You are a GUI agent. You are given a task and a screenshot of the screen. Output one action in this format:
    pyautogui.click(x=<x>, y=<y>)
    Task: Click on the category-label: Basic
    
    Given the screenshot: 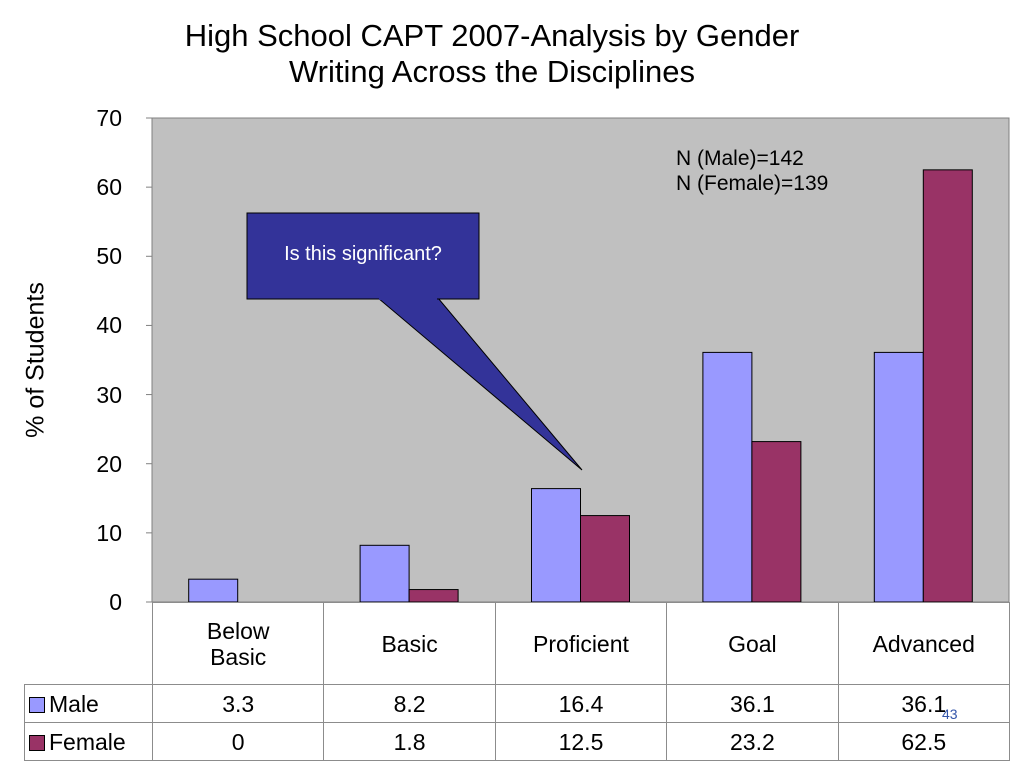 What is the action you would take?
    pyautogui.click(x=409, y=643)
    